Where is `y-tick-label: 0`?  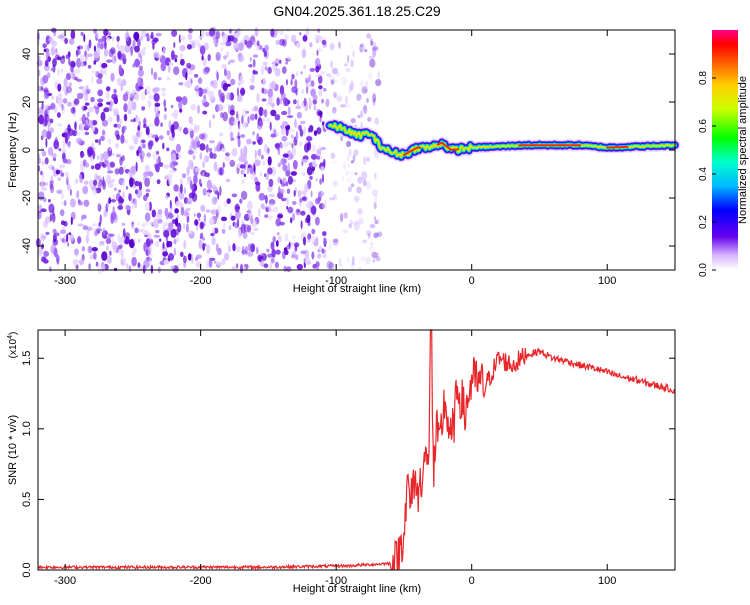 y-tick-label: 0 is located at coordinates (27, 150).